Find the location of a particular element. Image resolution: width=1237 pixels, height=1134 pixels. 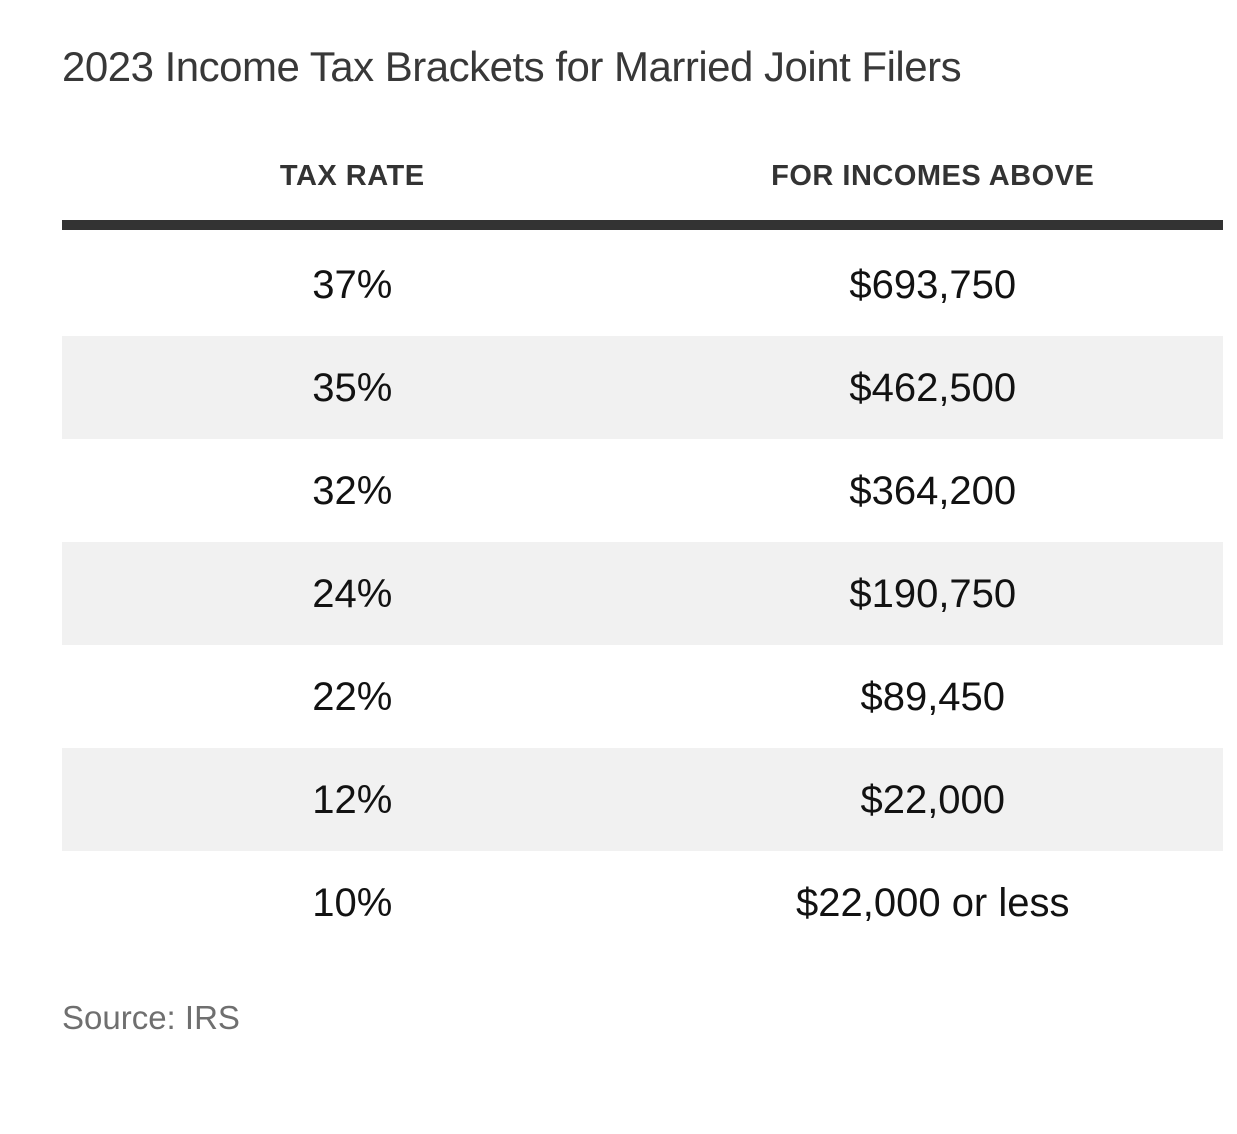

income-threshold-cell: $190,750 is located at coordinates (933, 593).